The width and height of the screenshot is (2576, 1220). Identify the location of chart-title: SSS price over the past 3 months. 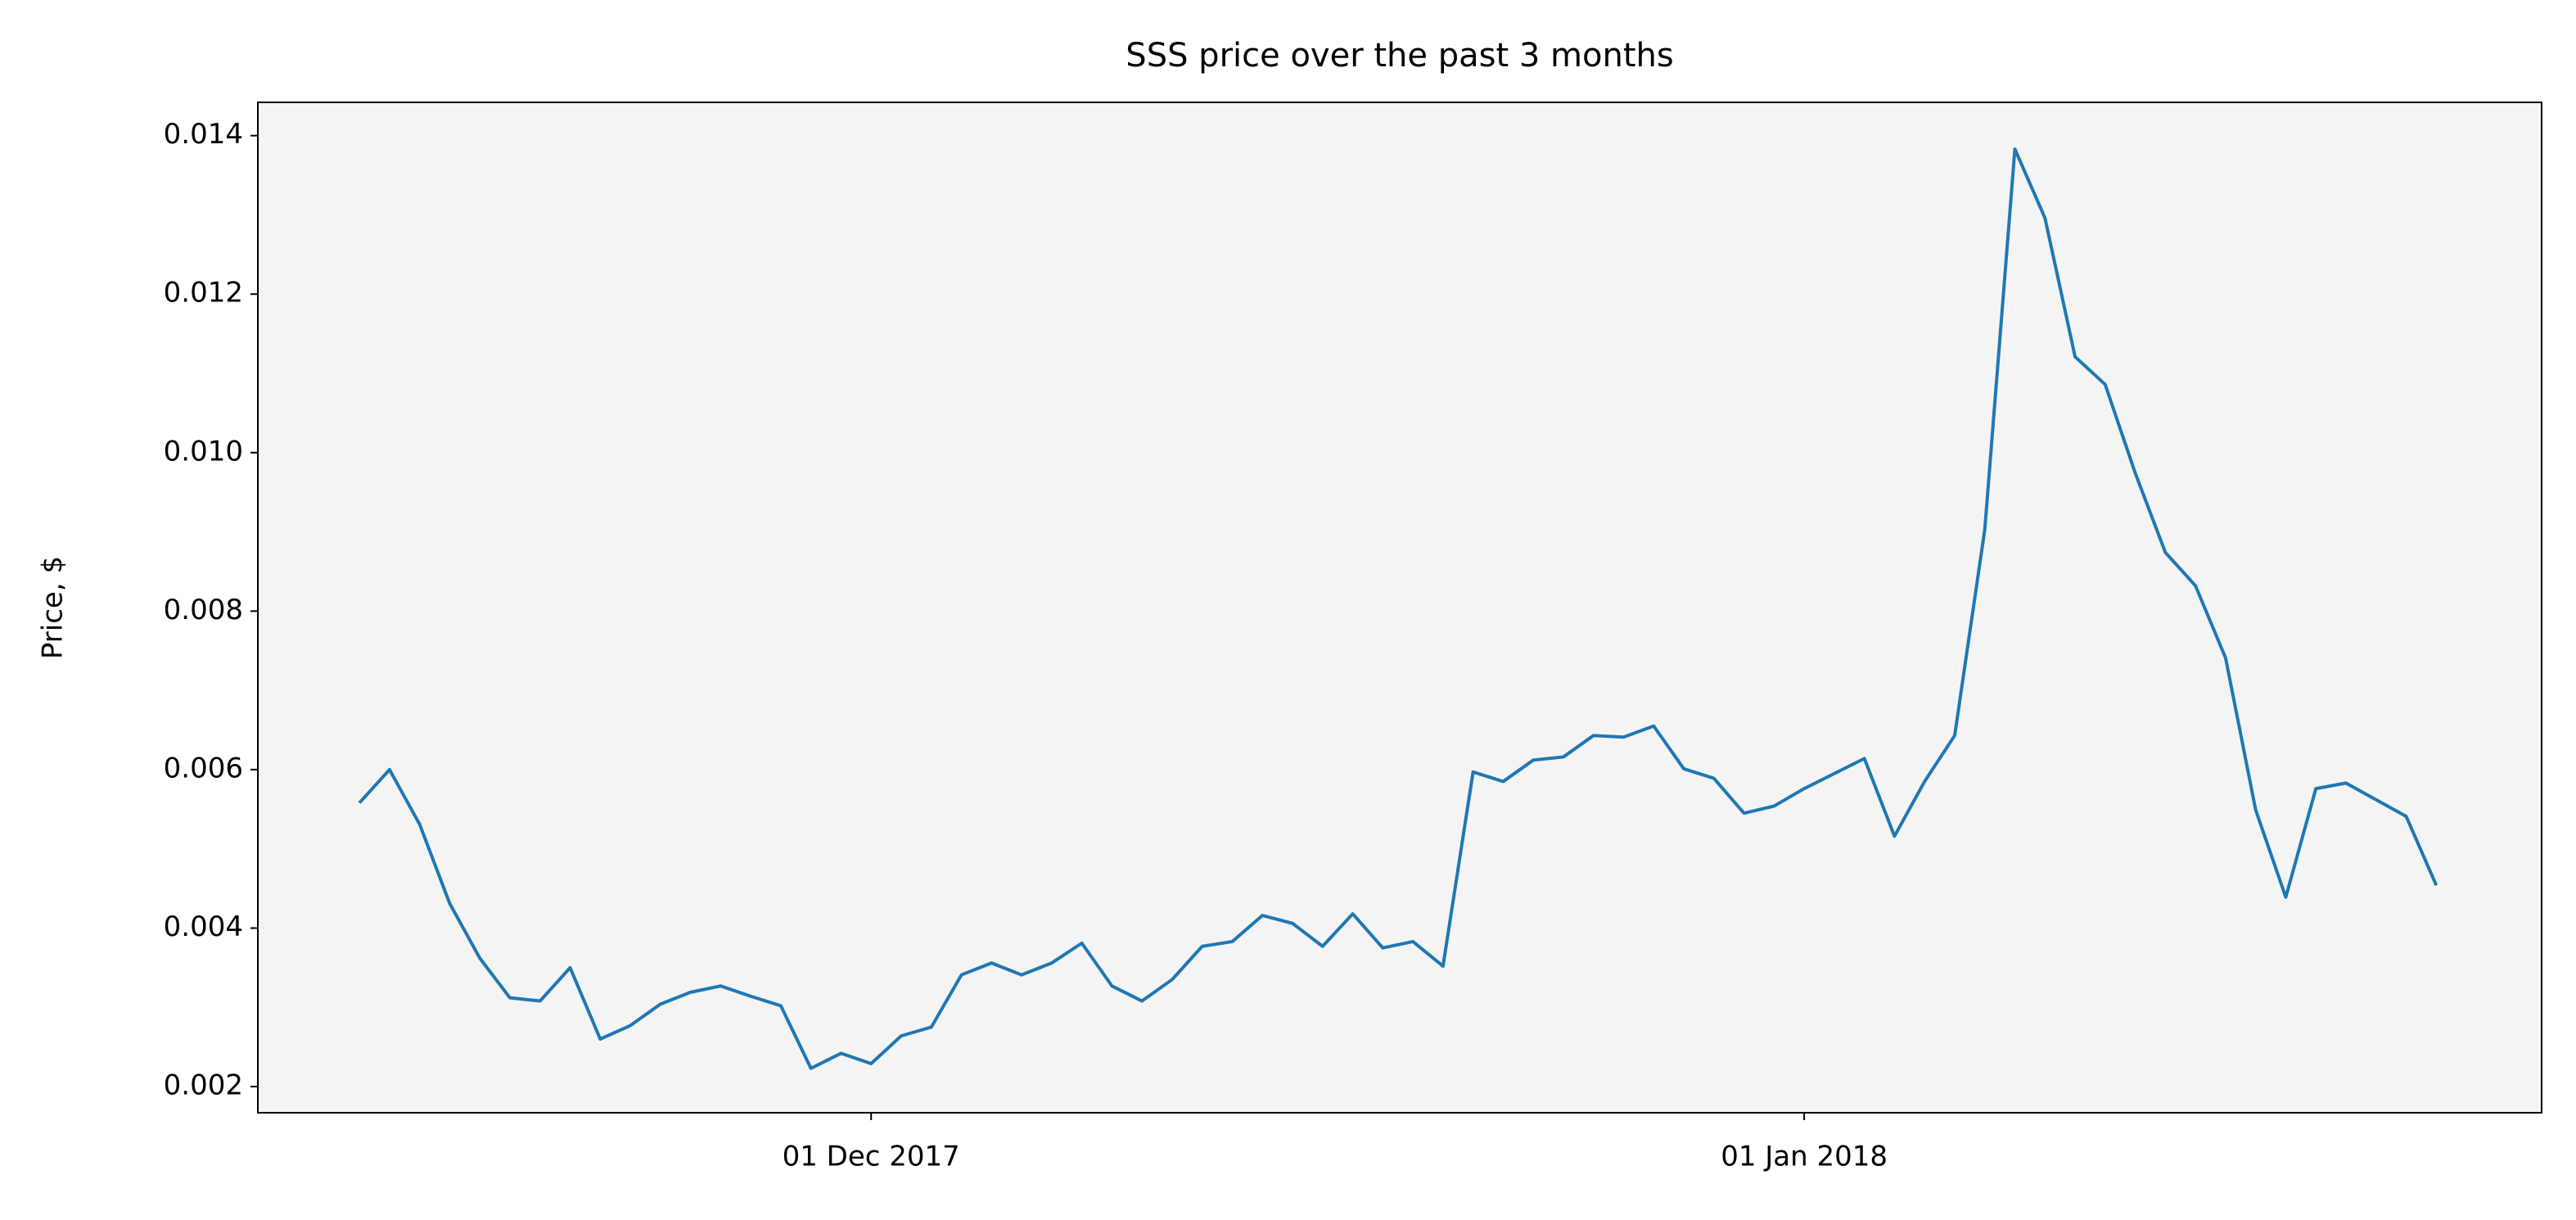
(1399, 56).